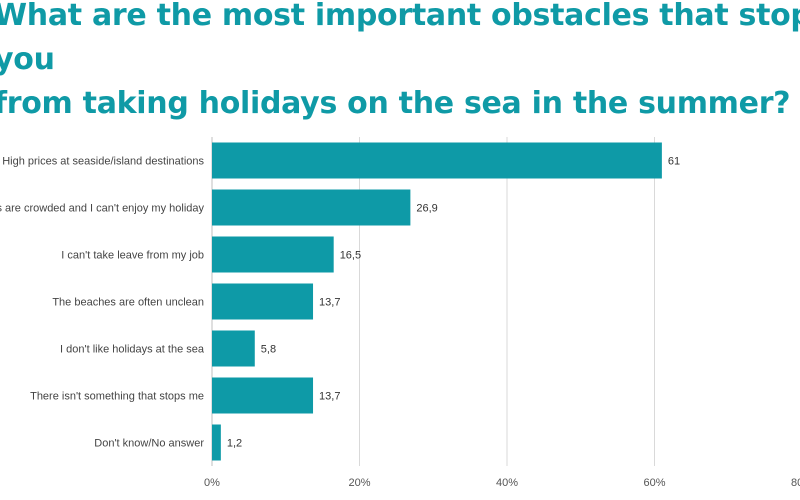 This screenshot has width=800, height=500. What do you see at coordinates (350, 256) in the screenshot?
I see `value-label: 16,5` at bounding box center [350, 256].